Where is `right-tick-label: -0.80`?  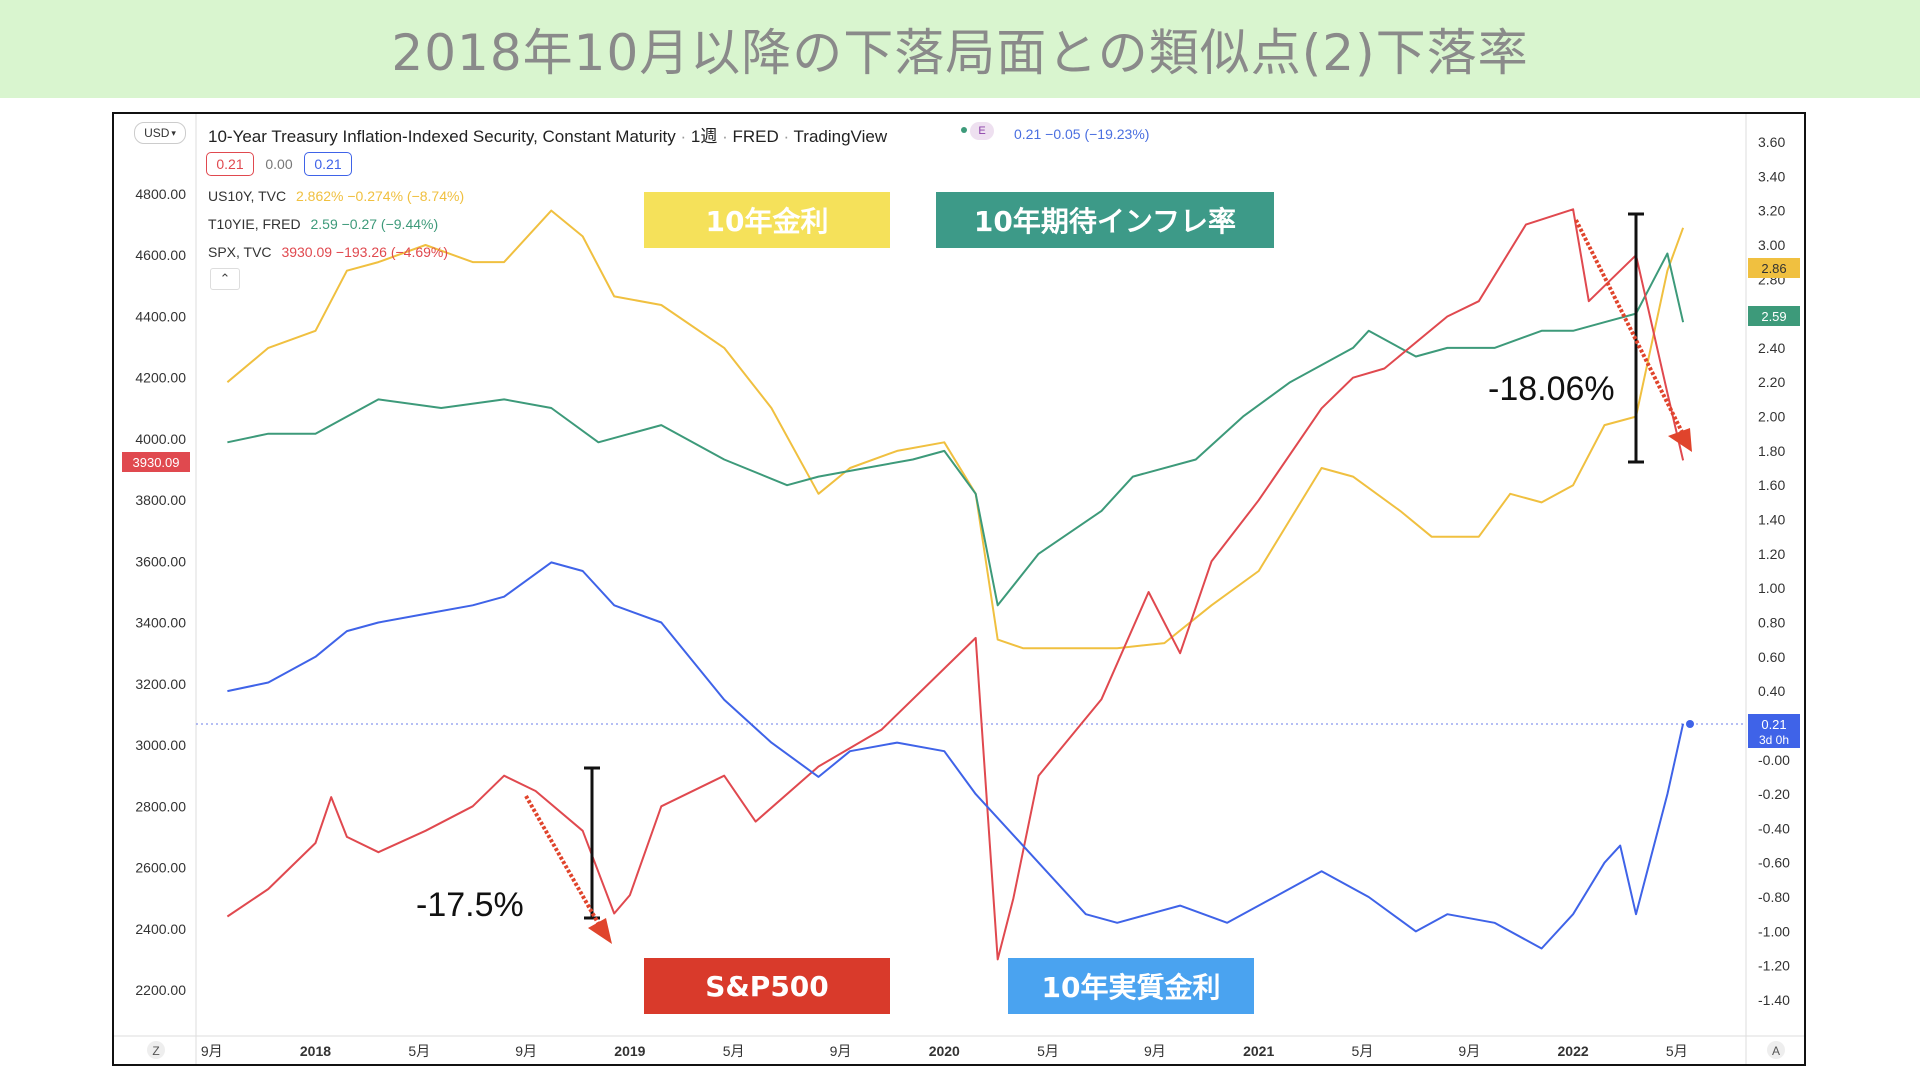 right-tick-label: -0.80 is located at coordinates (1774, 897).